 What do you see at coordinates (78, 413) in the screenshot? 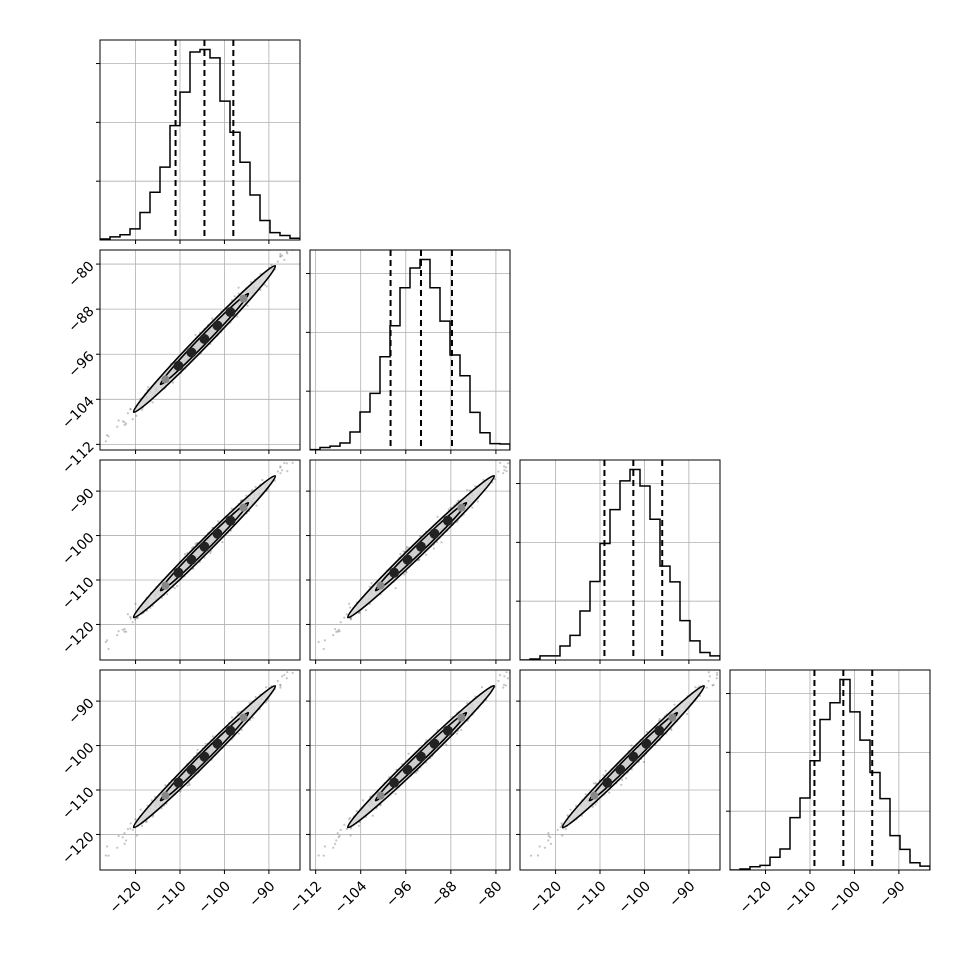
I see `y-tick-label: −104` at bounding box center [78, 413].